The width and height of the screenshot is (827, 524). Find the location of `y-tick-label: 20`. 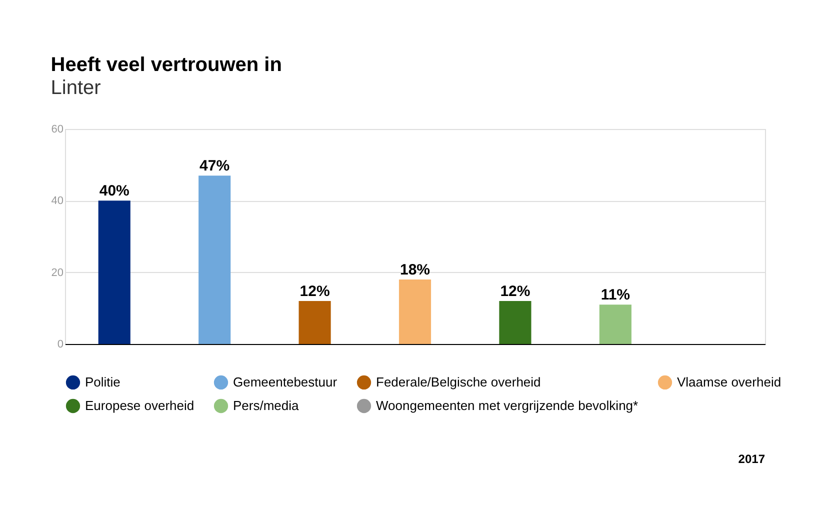

y-tick-label: 20 is located at coordinates (57, 272).